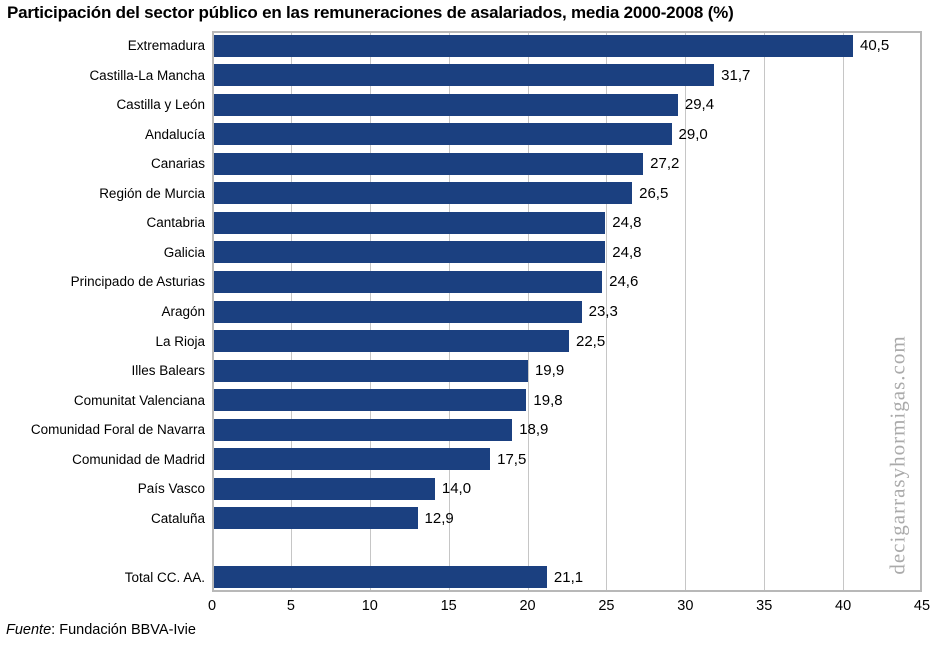 The width and height of the screenshot is (939, 647). What do you see at coordinates (603, 311) in the screenshot?
I see `value-label: 23,3` at bounding box center [603, 311].